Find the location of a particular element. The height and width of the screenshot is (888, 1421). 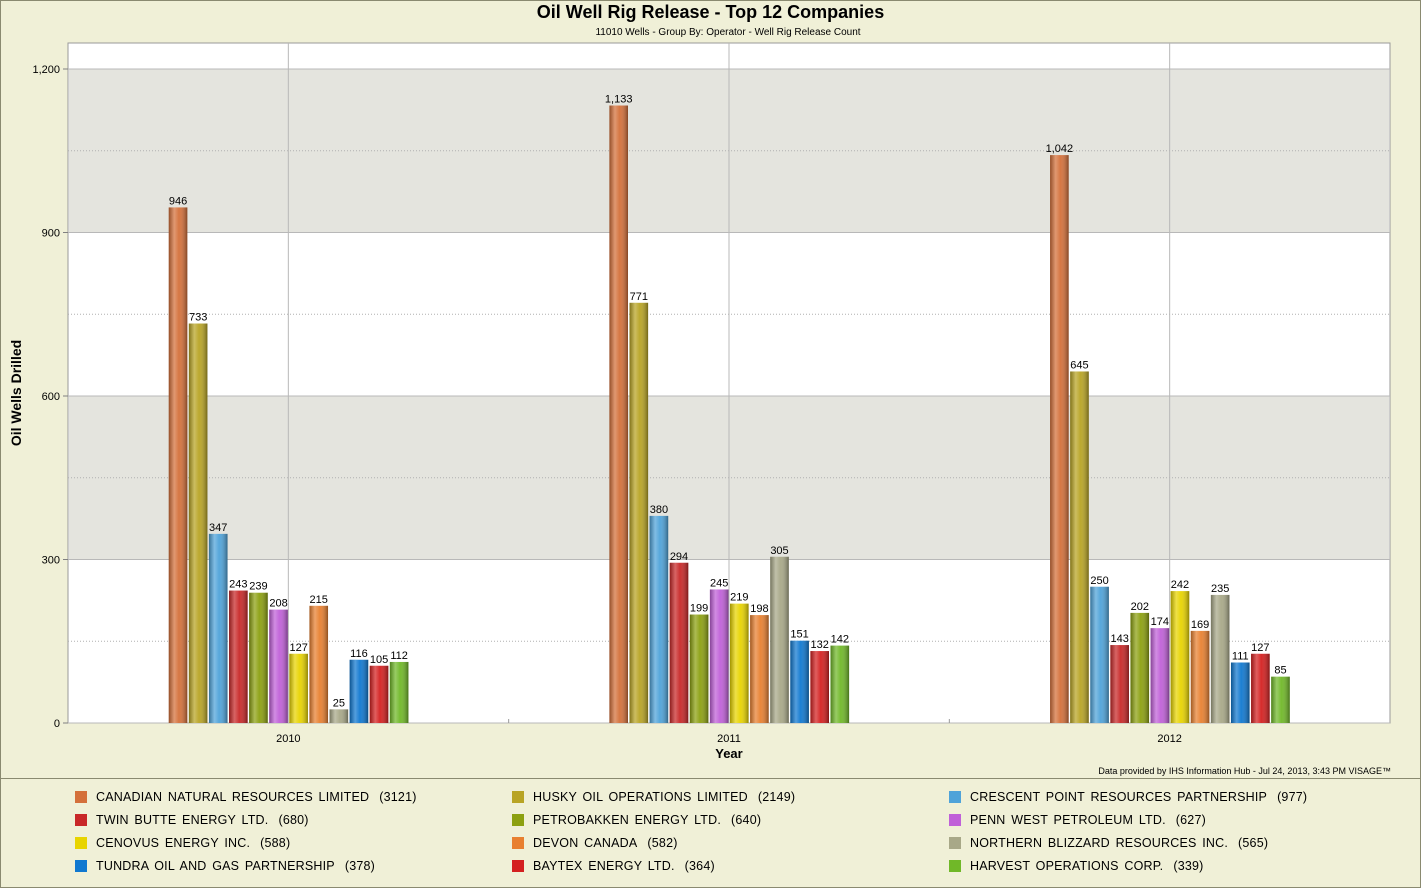

x-tick-label: 2012 is located at coordinates (1169, 739).